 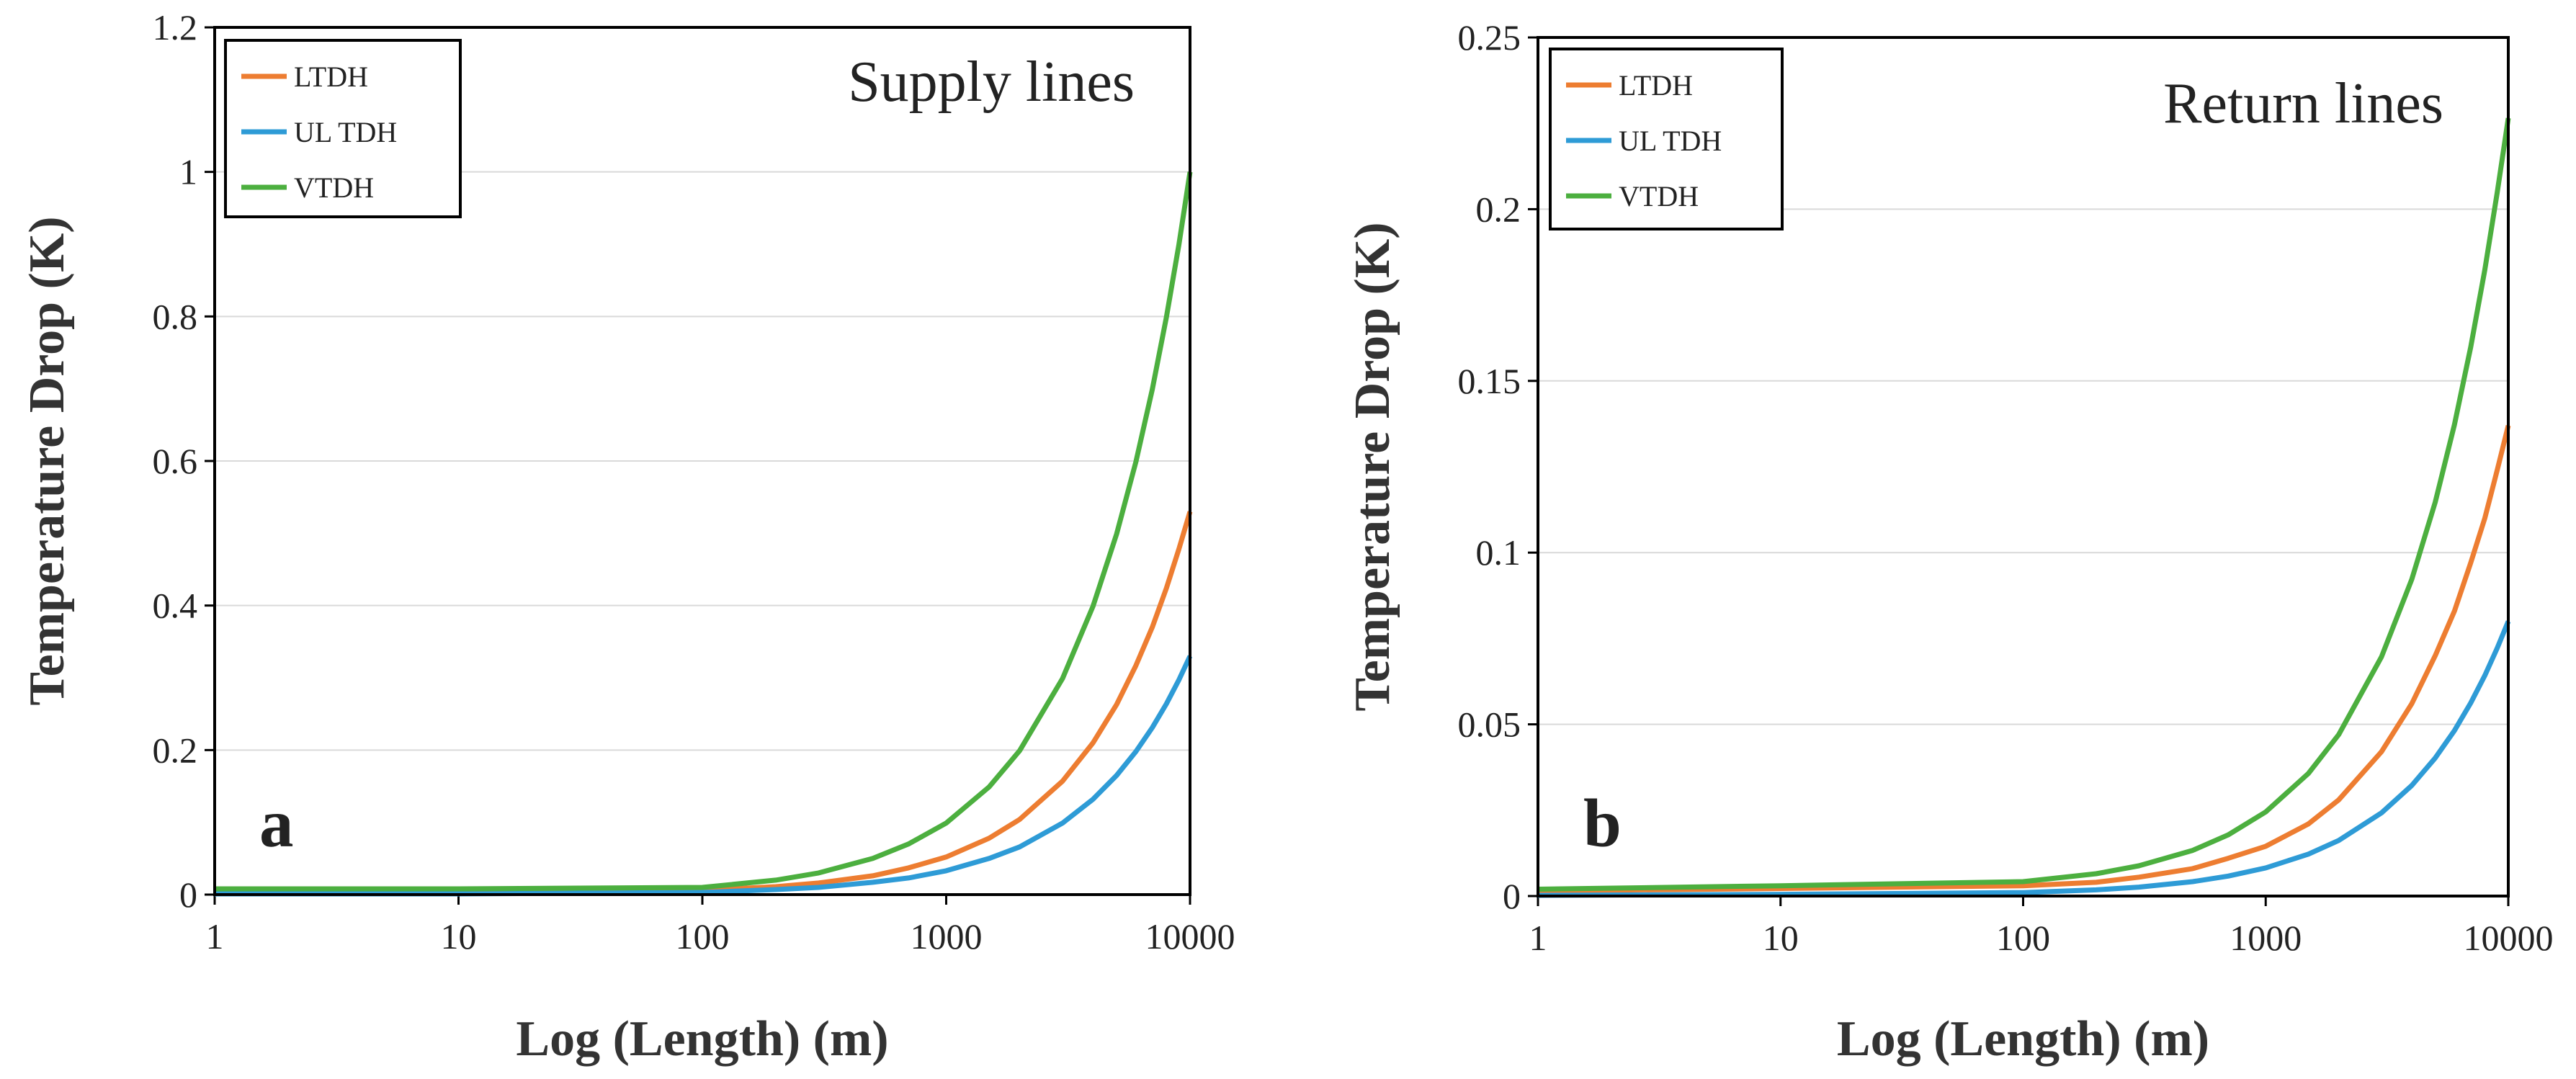 I want to click on chart-title: Return lines, so click(x=2303, y=103).